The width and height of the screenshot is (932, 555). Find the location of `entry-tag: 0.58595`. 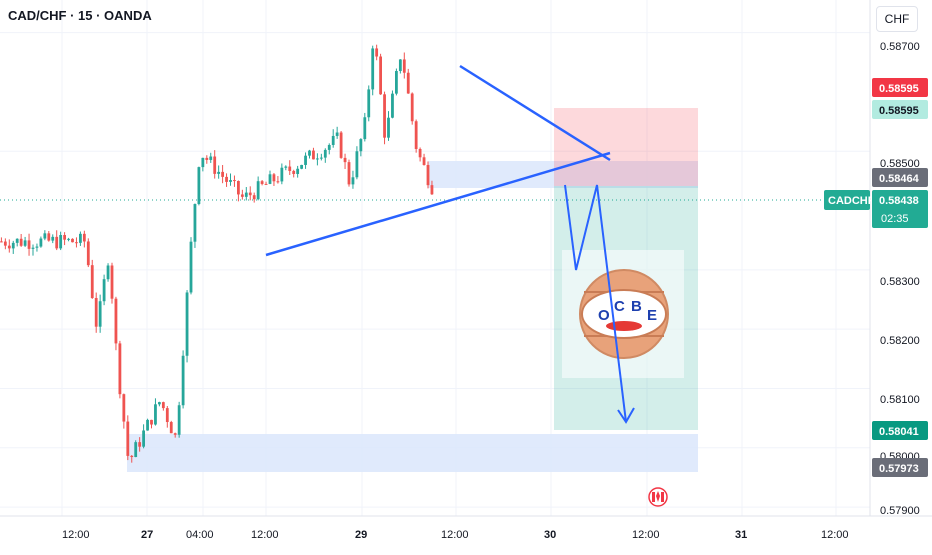

entry-tag: 0.58595 is located at coordinates (900, 109).